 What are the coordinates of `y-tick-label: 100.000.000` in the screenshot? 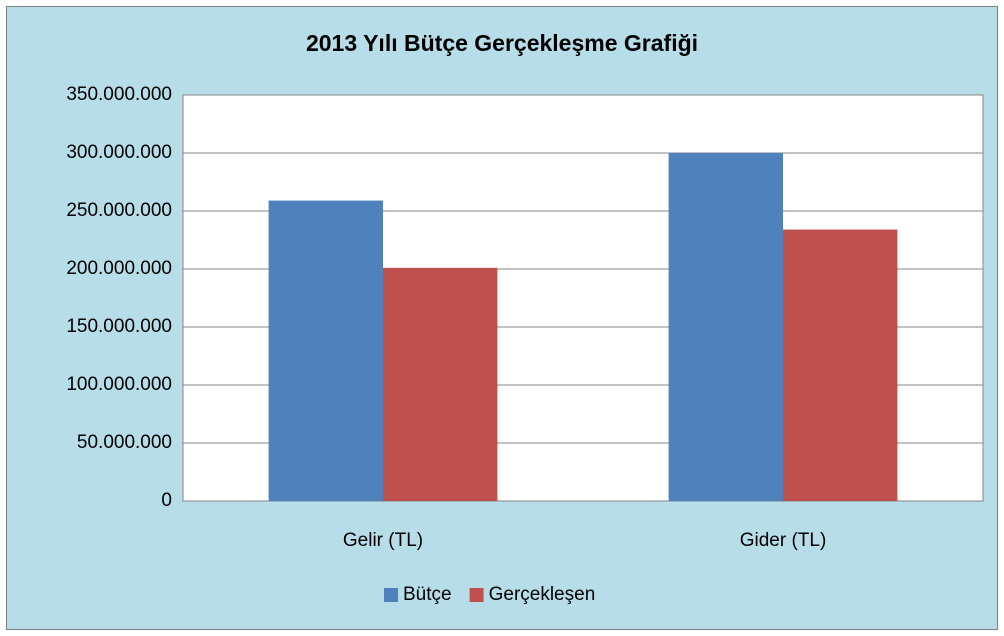 It's located at (119, 384).